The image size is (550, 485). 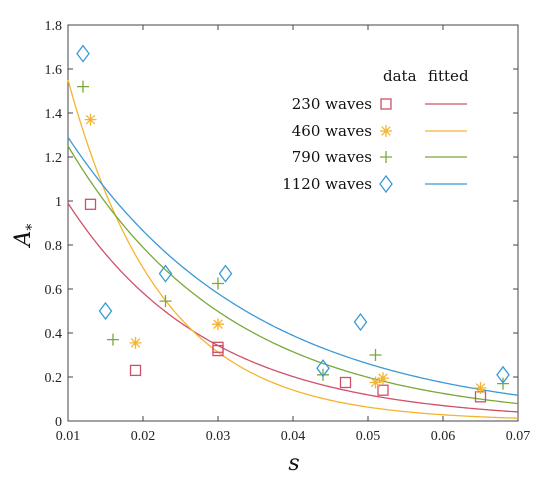 What do you see at coordinates (54, 70) in the screenshot?
I see `y-tick-label: 1.6` at bounding box center [54, 70].